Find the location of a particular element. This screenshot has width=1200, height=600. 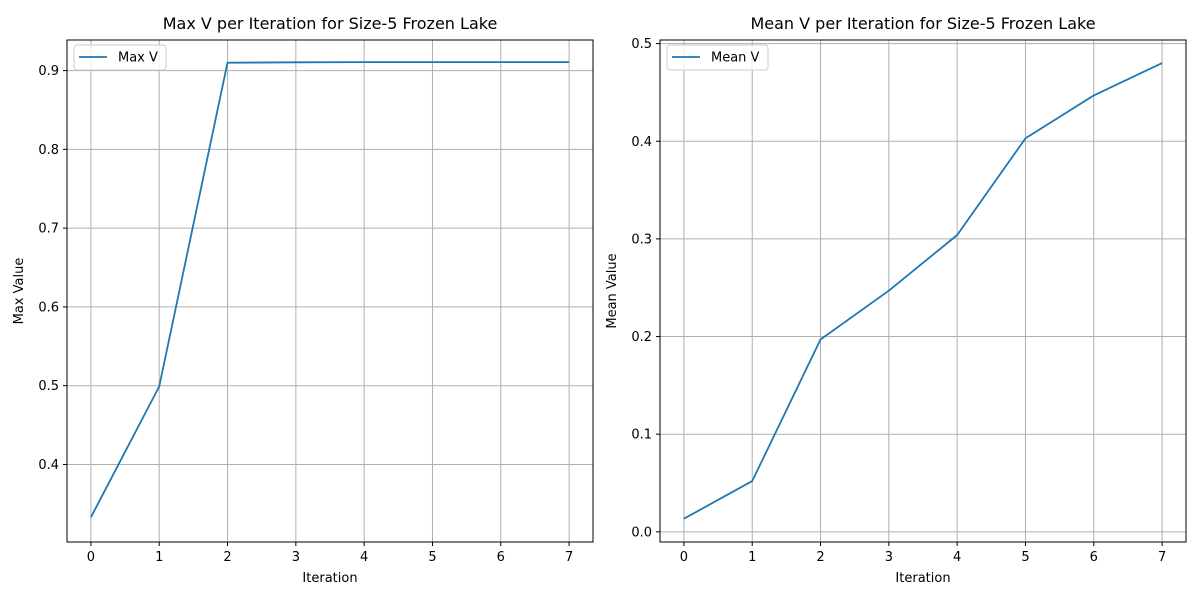

legend: Mean V is located at coordinates (717, 57).